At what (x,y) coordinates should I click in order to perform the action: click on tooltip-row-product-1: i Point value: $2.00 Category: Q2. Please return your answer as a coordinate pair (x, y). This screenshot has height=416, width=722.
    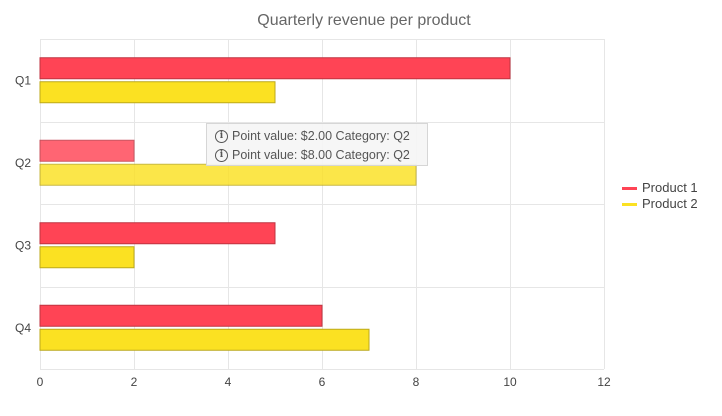
    Looking at the image, I should click on (318, 136).